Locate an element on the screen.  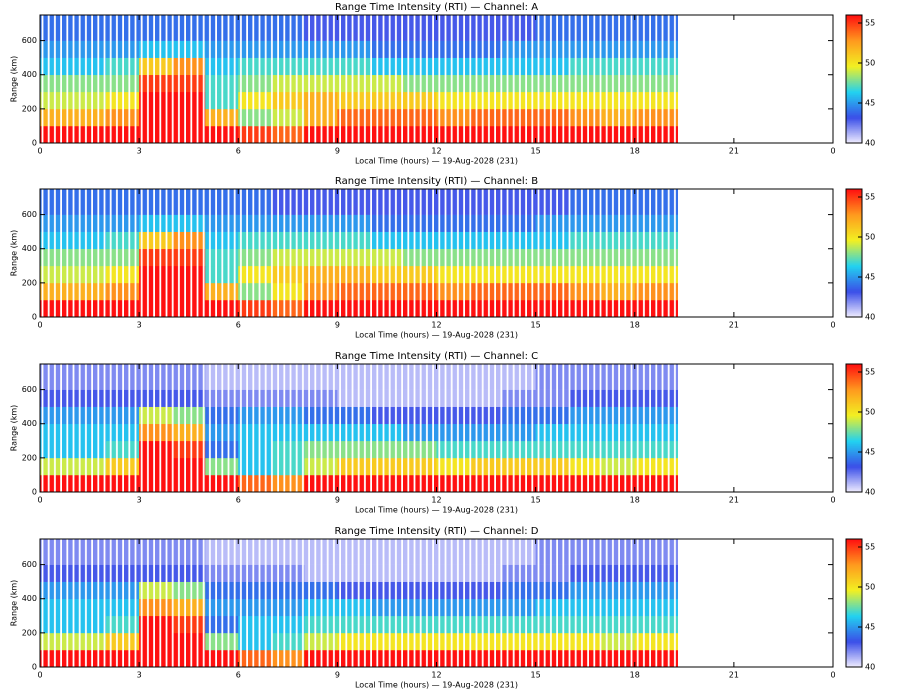
colorbar-frame is located at coordinates (854, 253).